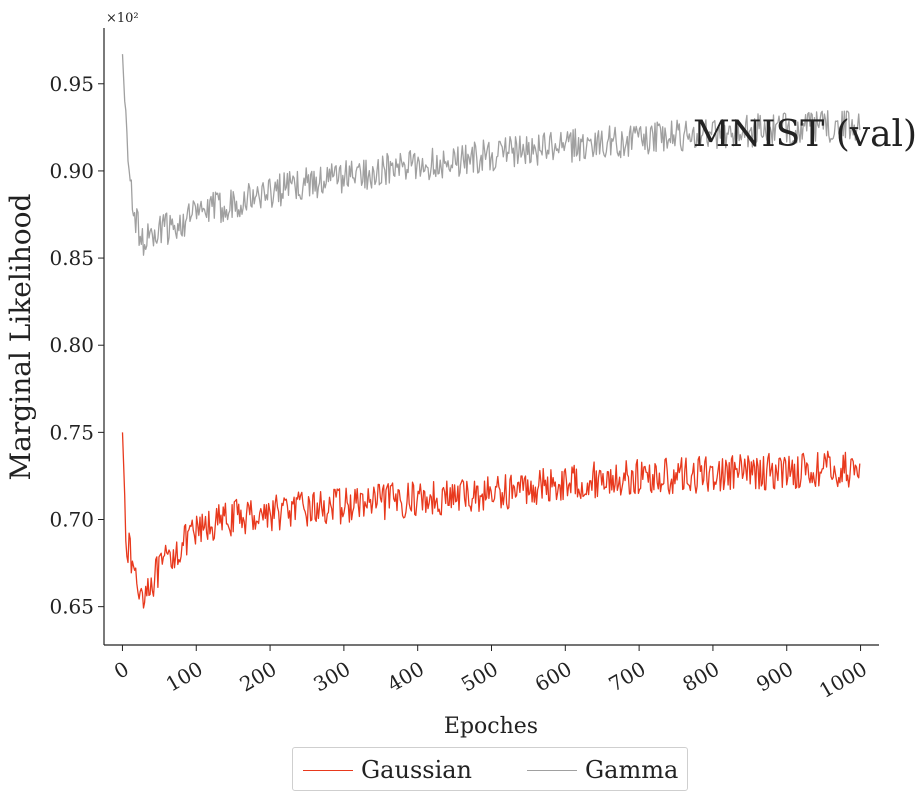 The height and width of the screenshot is (802, 919). Describe the element at coordinates (479, 677) in the screenshot. I see `x-tick-label: 500` at that location.